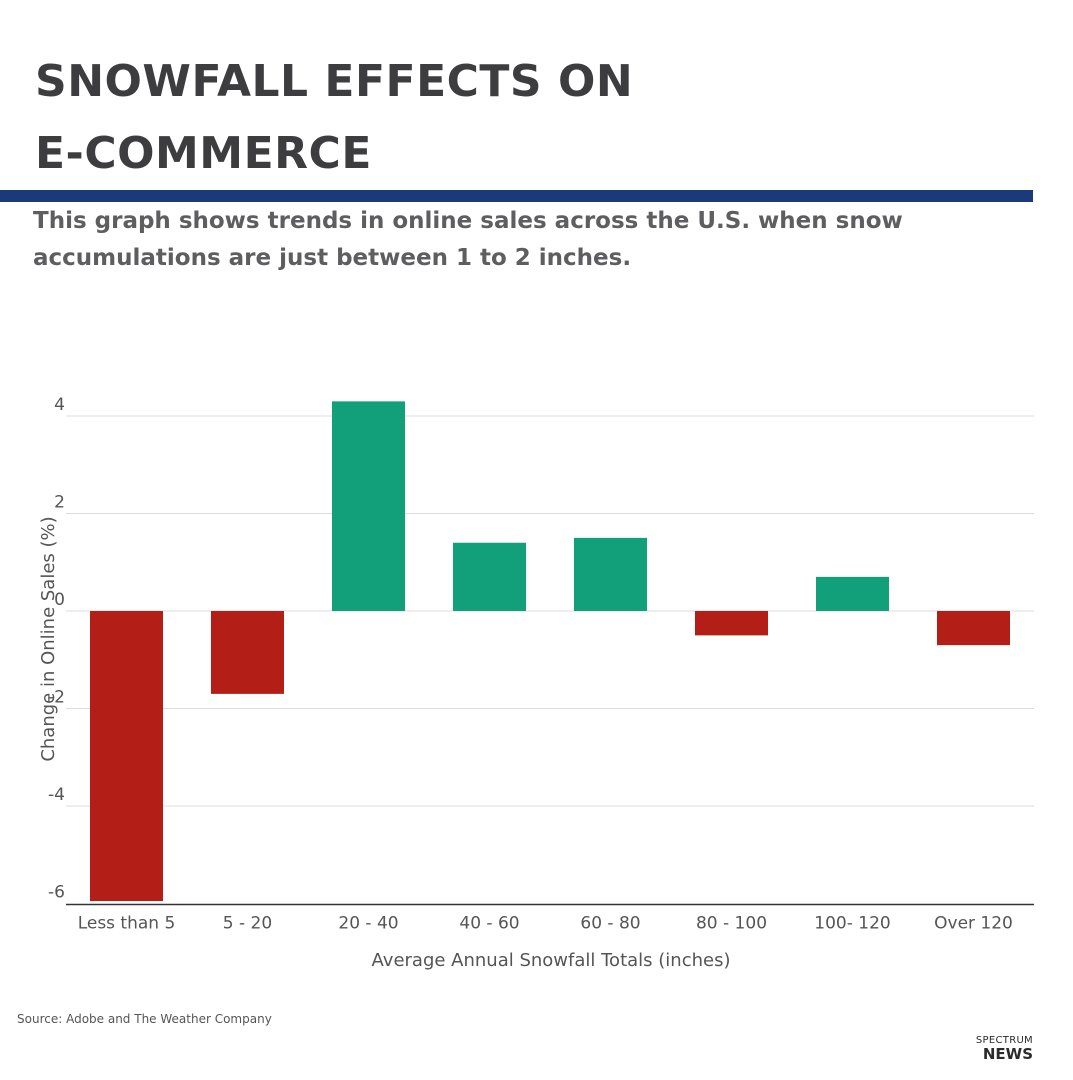 This screenshot has height=1080, width=1073. What do you see at coordinates (852, 924) in the screenshot?
I see `x-tick-label: 100- 120` at bounding box center [852, 924].